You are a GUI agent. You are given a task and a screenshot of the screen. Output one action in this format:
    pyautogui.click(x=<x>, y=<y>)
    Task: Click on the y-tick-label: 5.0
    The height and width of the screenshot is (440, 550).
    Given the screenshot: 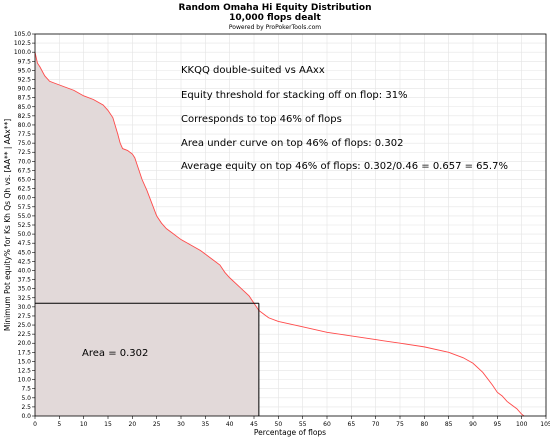 What is the action you would take?
    pyautogui.click(x=26, y=398)
    